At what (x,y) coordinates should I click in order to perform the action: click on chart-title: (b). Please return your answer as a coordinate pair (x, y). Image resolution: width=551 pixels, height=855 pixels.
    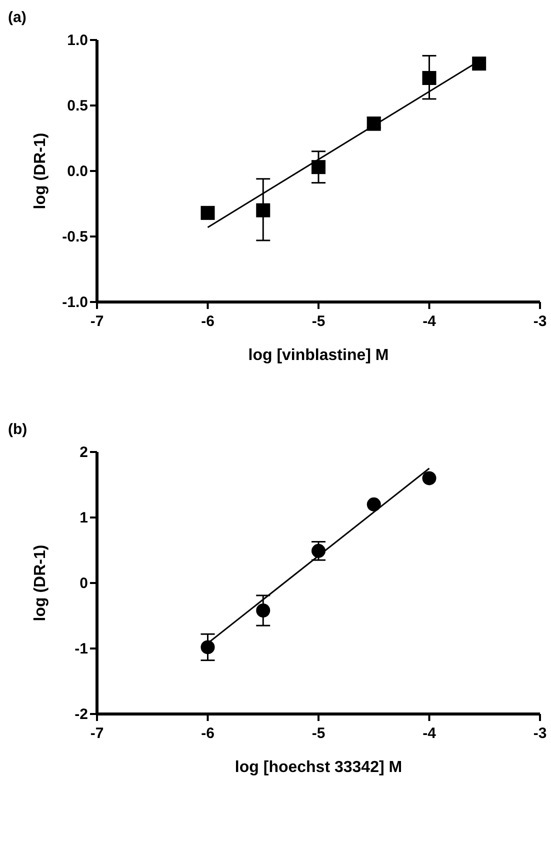
    Looking at the image, I should click on (18, 429).